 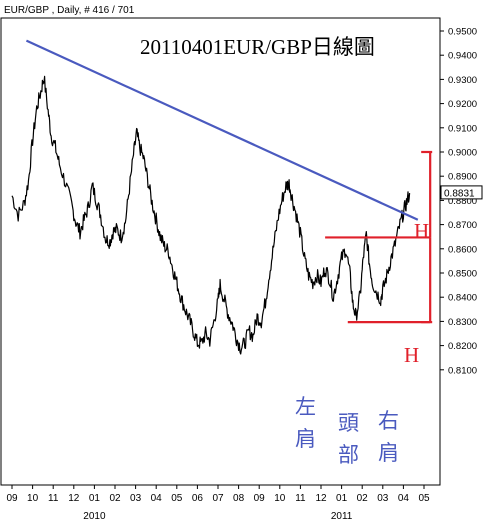 I want to click on last-price-box: 0.8831, so click(x=461, y=192).